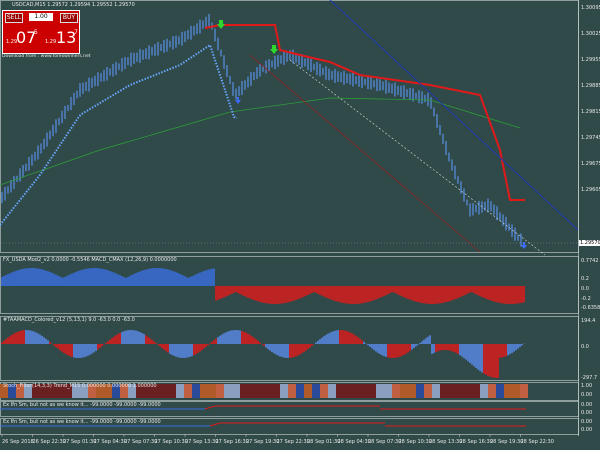  Describe the element at coordinates (590, 60) in the screenshot. I see `price-label: 1.29955` at that location.